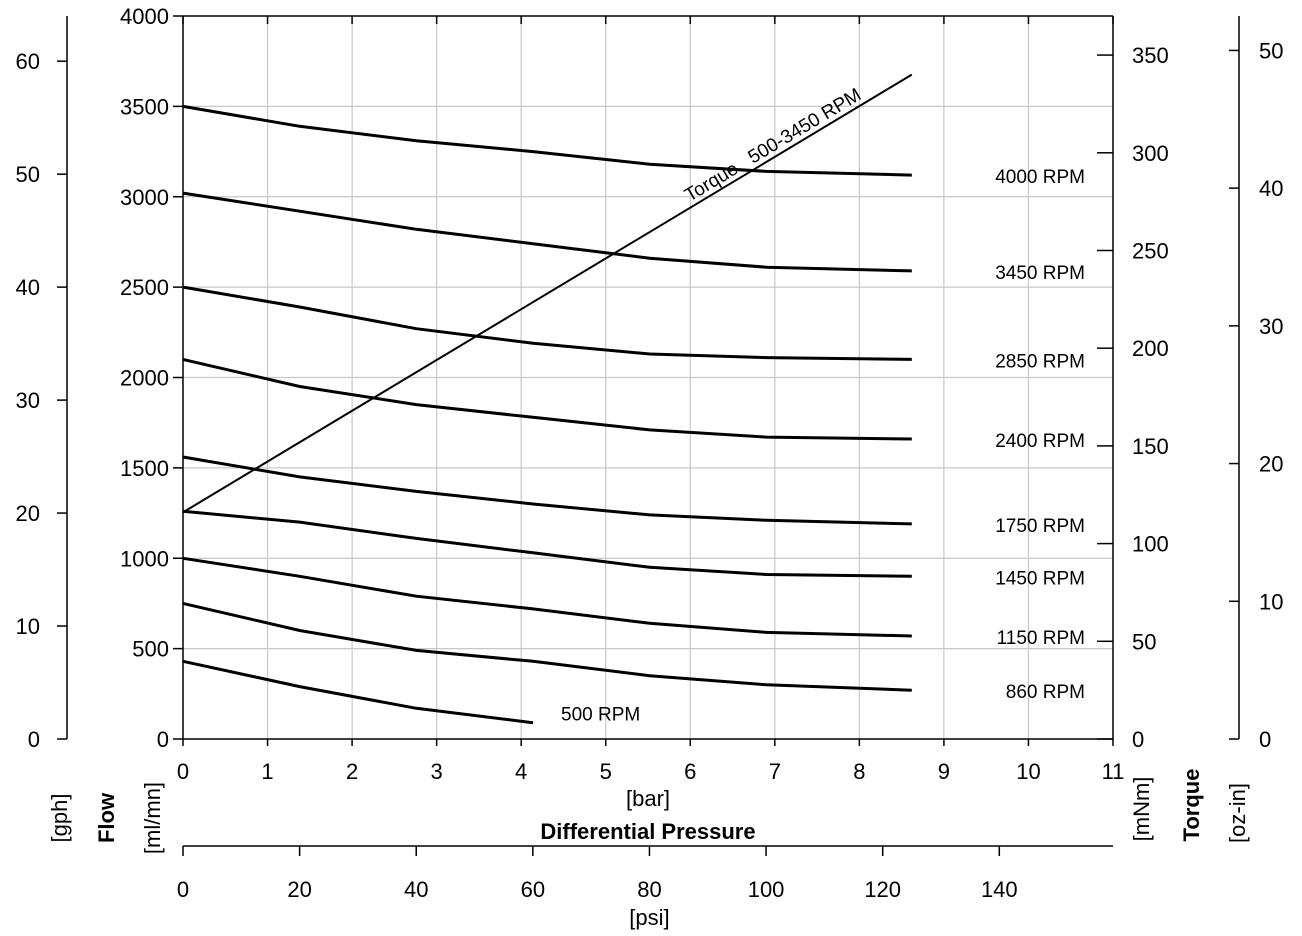  What do you see at coordinates (1141, 809) in the screenshot?
I see `mnm-unit-label: [mNm]` at bounding box center [1141, 809].